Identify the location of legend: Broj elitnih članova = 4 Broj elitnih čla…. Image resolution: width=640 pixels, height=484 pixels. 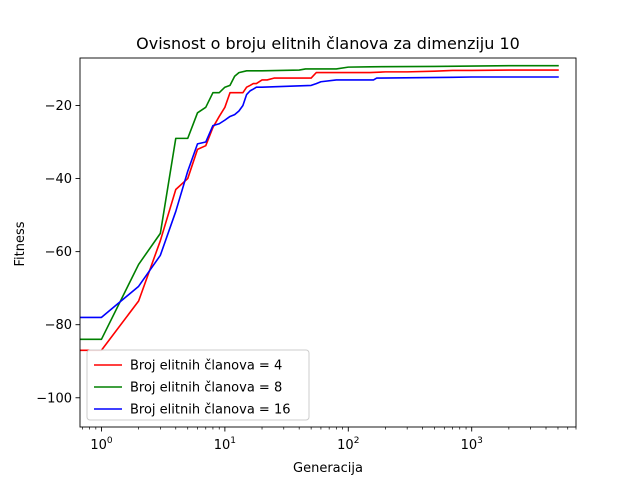
(198, 385).